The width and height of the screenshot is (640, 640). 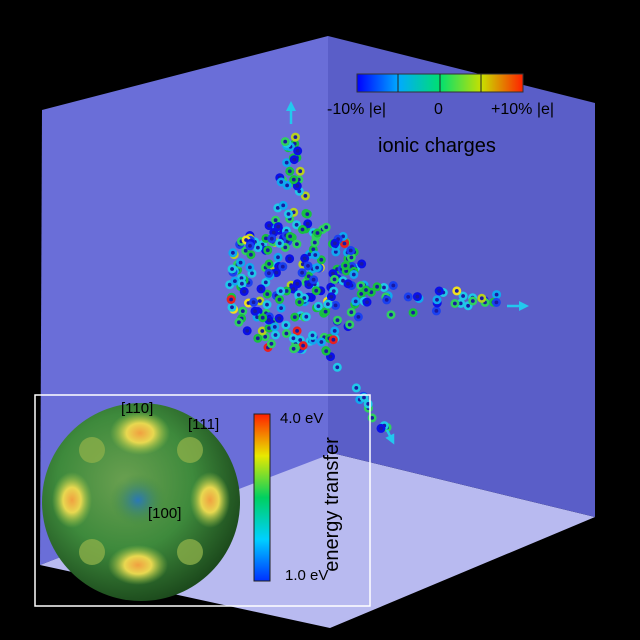 What do you see at coordinates (204, 424) in the screenshot?
I see `direction-label-111: [111]` at bounding box center [204, 424].